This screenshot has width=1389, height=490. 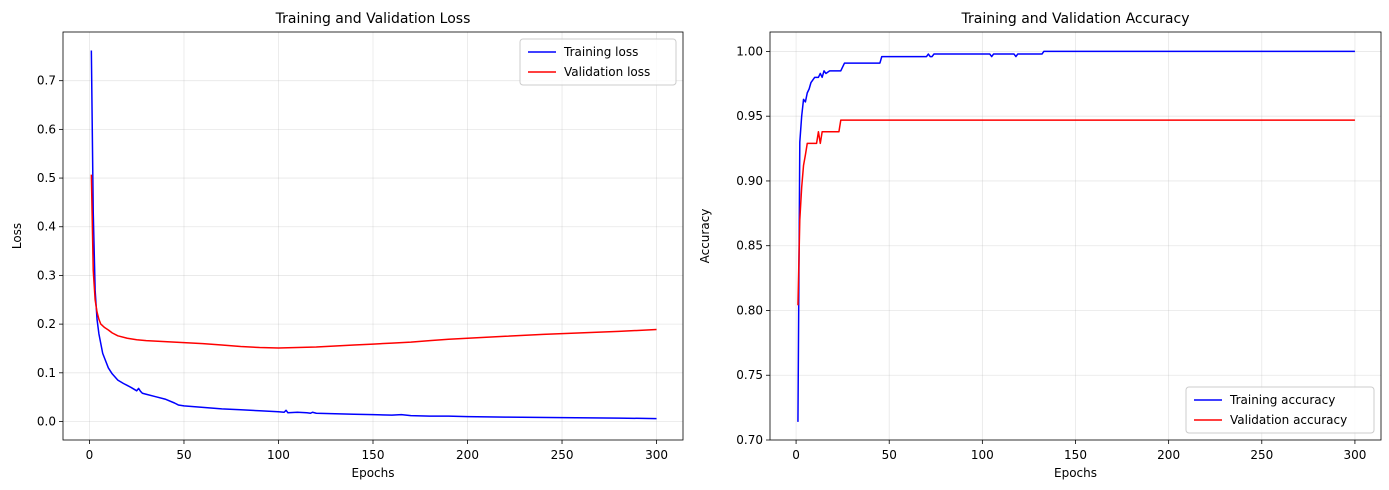 What do you see at coordinates (1282, 400) in the screenshot?
I see `legend-label-0: Training accuracy` at bounding box center [1282, 400].